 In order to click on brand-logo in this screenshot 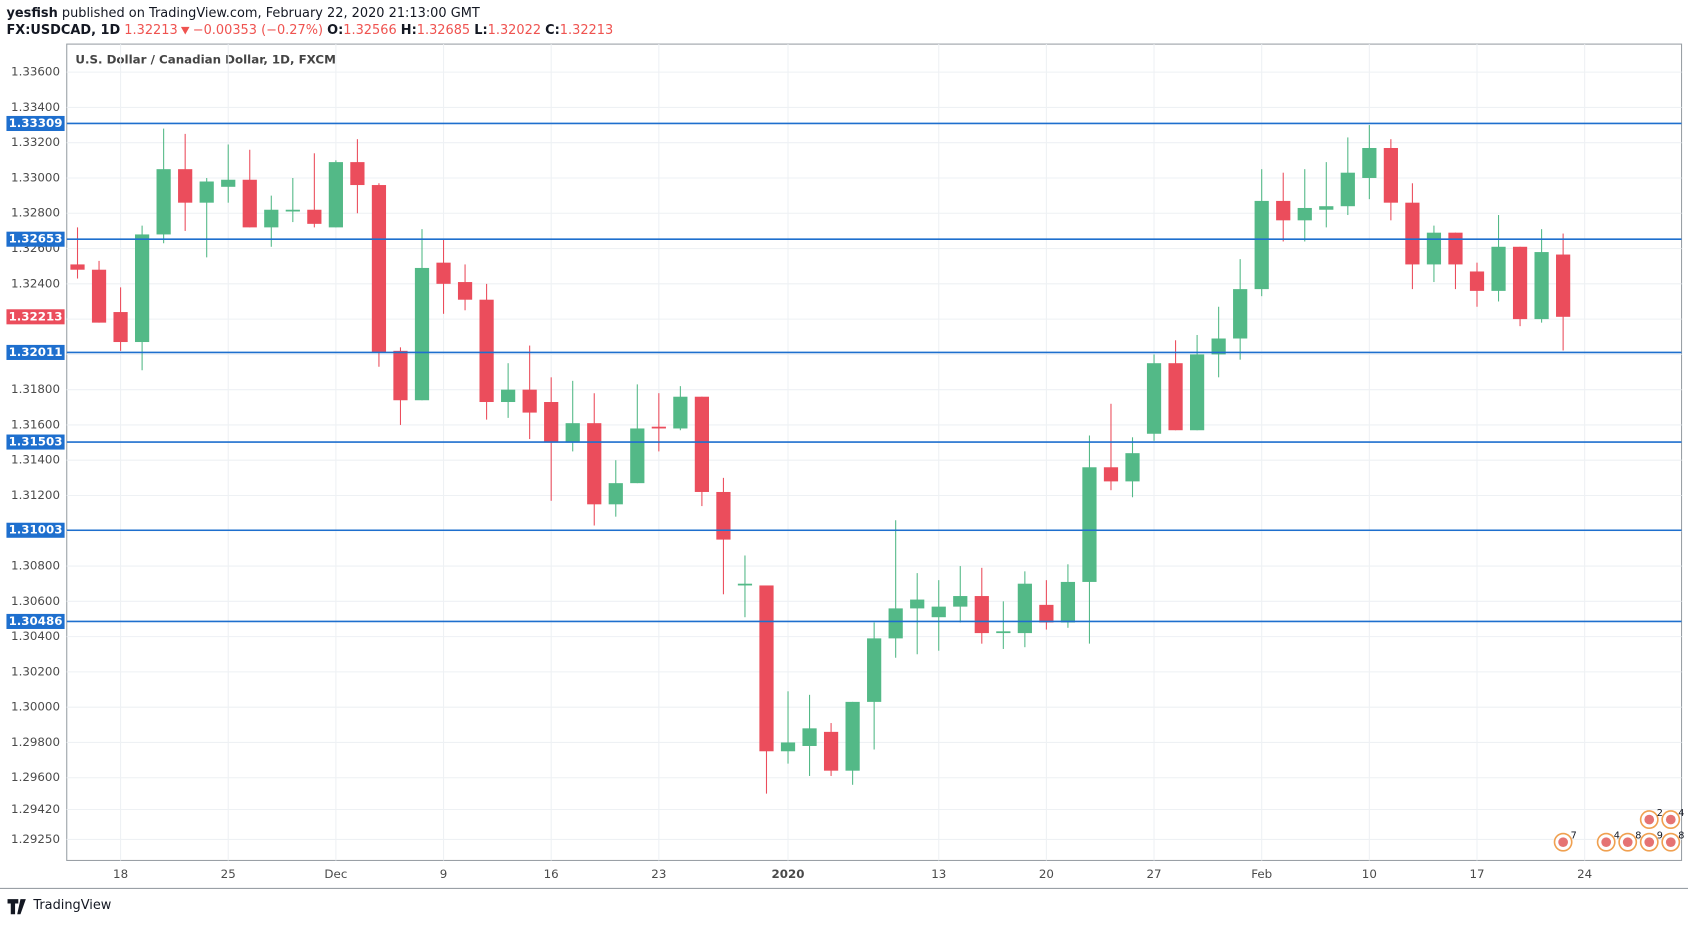, I will do `click(16, 907)`.